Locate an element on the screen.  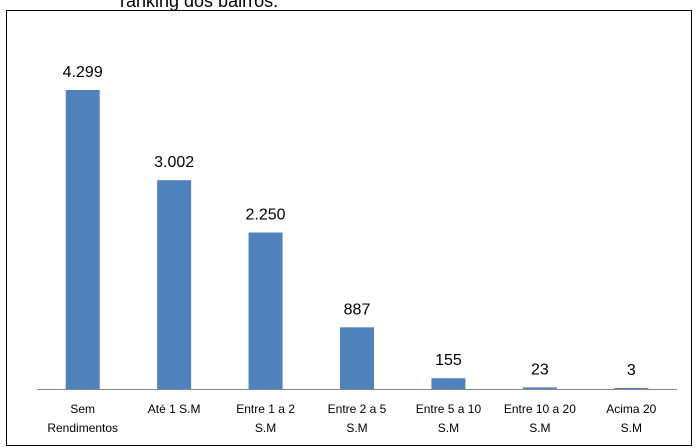
category-label-6-line-1: S.M is located at coordinates (631, 428).